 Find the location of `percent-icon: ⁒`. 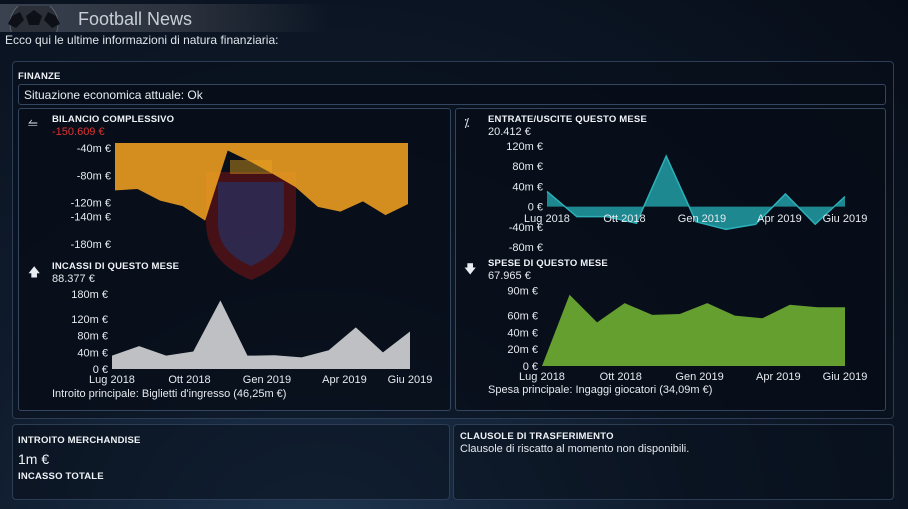

percent-icon: ⁒ is located at coordinates (467, 123).